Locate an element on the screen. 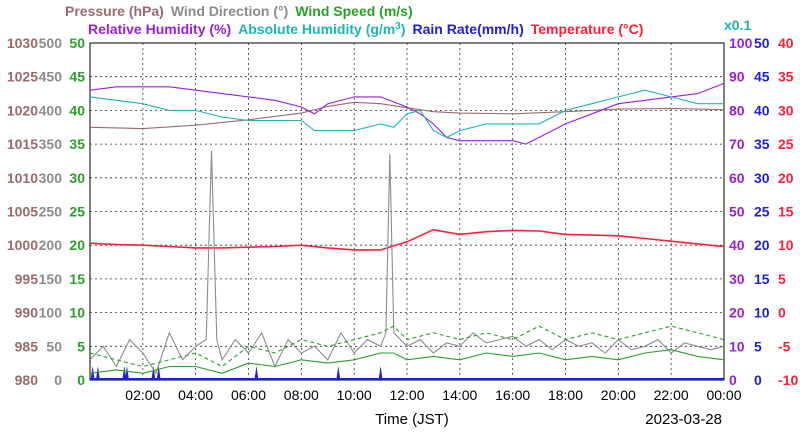  rain-rate-tick-label: 0 is located at coordinates (758, 380).